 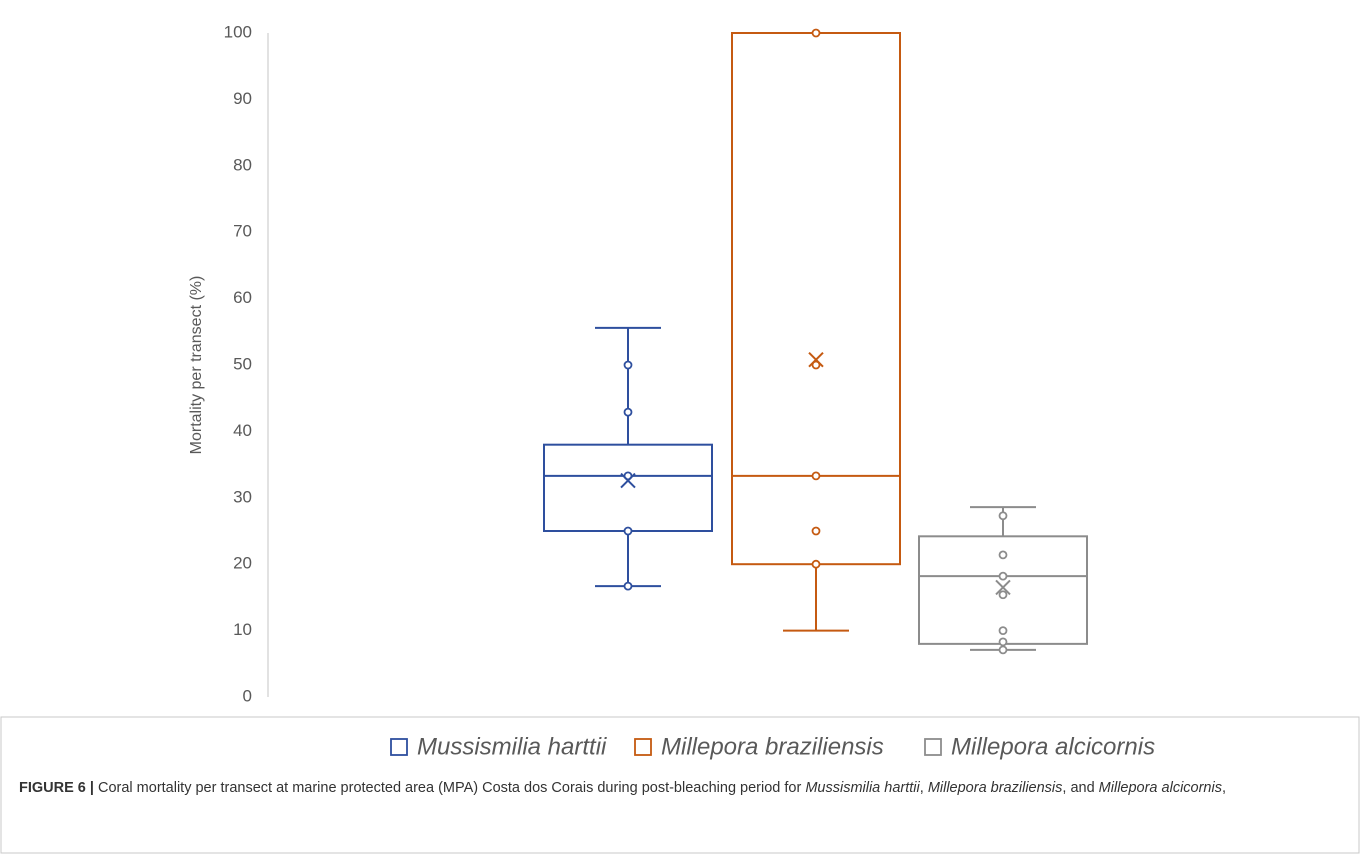 What do you see at coordinates (196, 365) in the screenshot?
I see `y-axis-label: Mortality per transect (%)` at bounding box center [196, 365].